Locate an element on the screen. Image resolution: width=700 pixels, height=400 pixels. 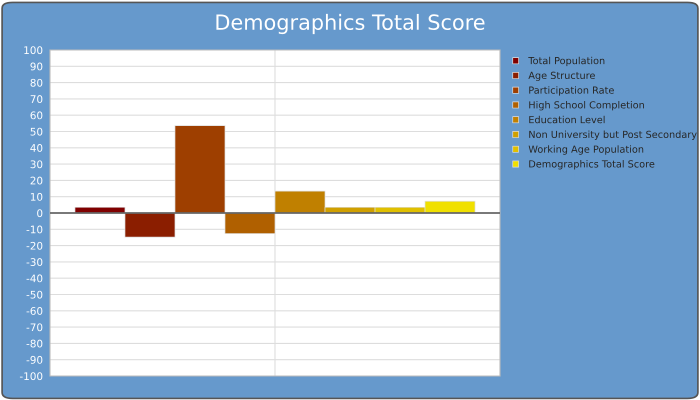
y-tick-label: 90 is located at coordinates (36, 66).